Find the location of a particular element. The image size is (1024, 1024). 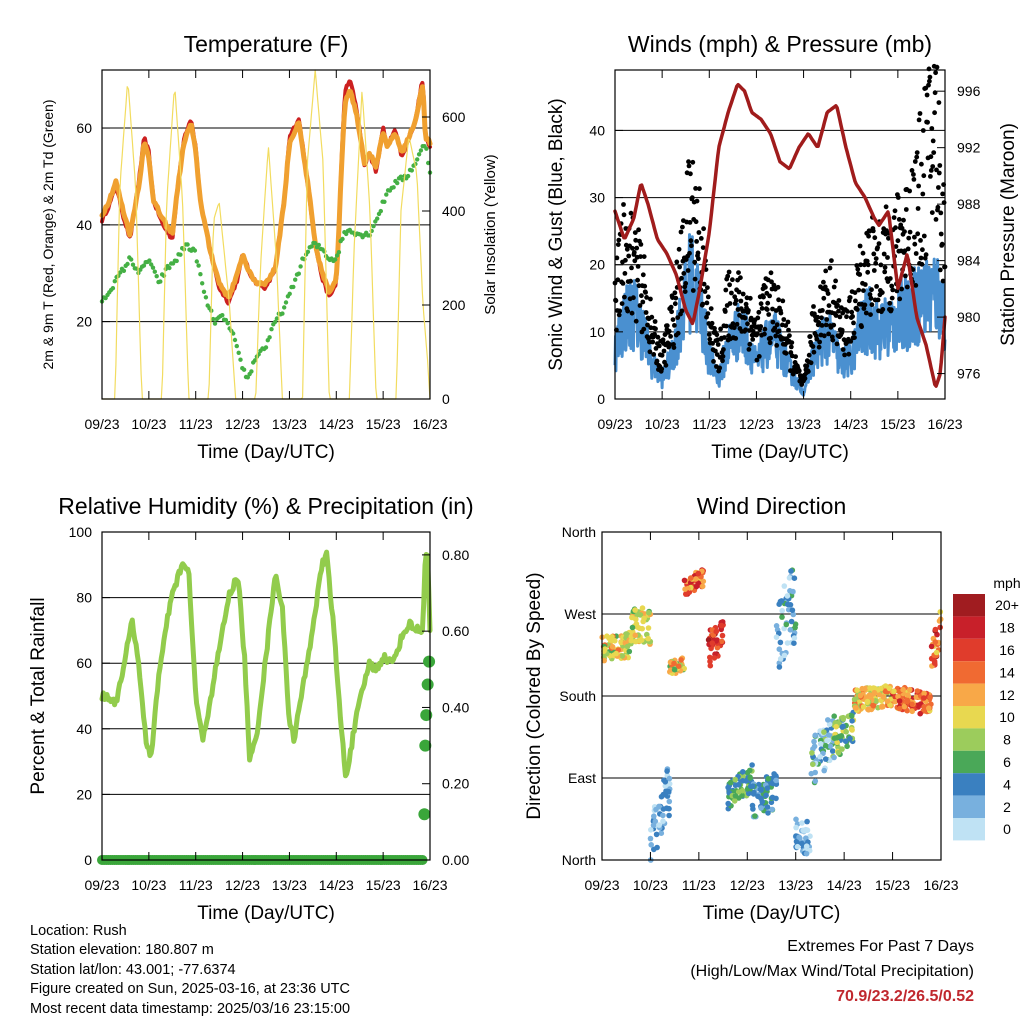

x-tick-label: 15/23 is located at coordinates (897, 424).